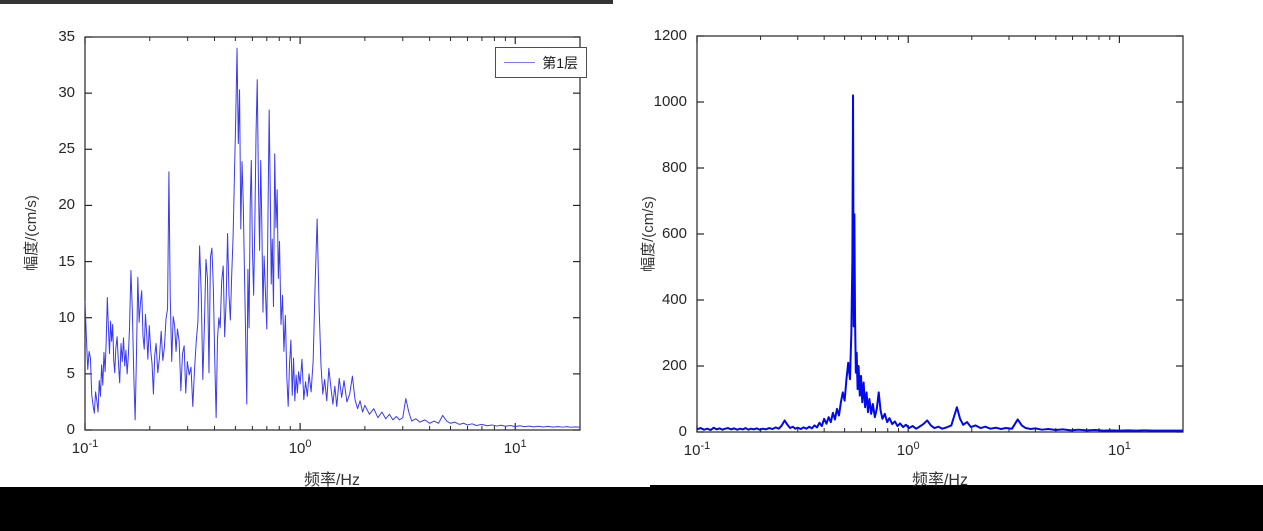 The height and width of the screenshot is (531, 1263). I want to click on bottom-black-bar-left, so click(325, 509).